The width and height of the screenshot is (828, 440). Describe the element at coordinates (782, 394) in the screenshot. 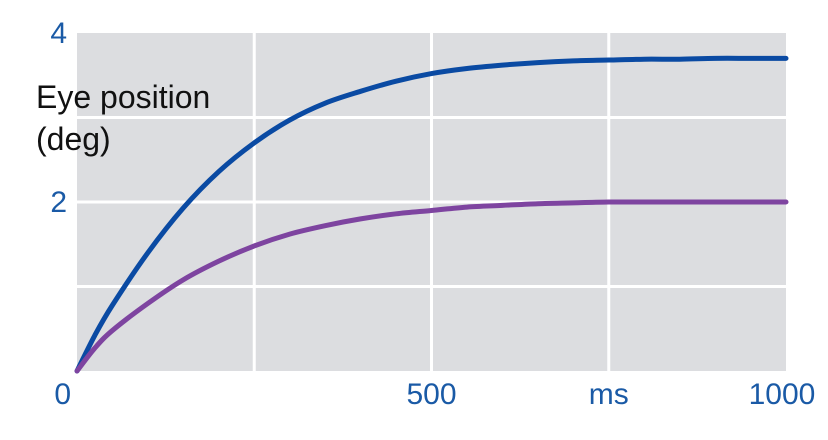

I see `x-tick-label: 1000` at that location.